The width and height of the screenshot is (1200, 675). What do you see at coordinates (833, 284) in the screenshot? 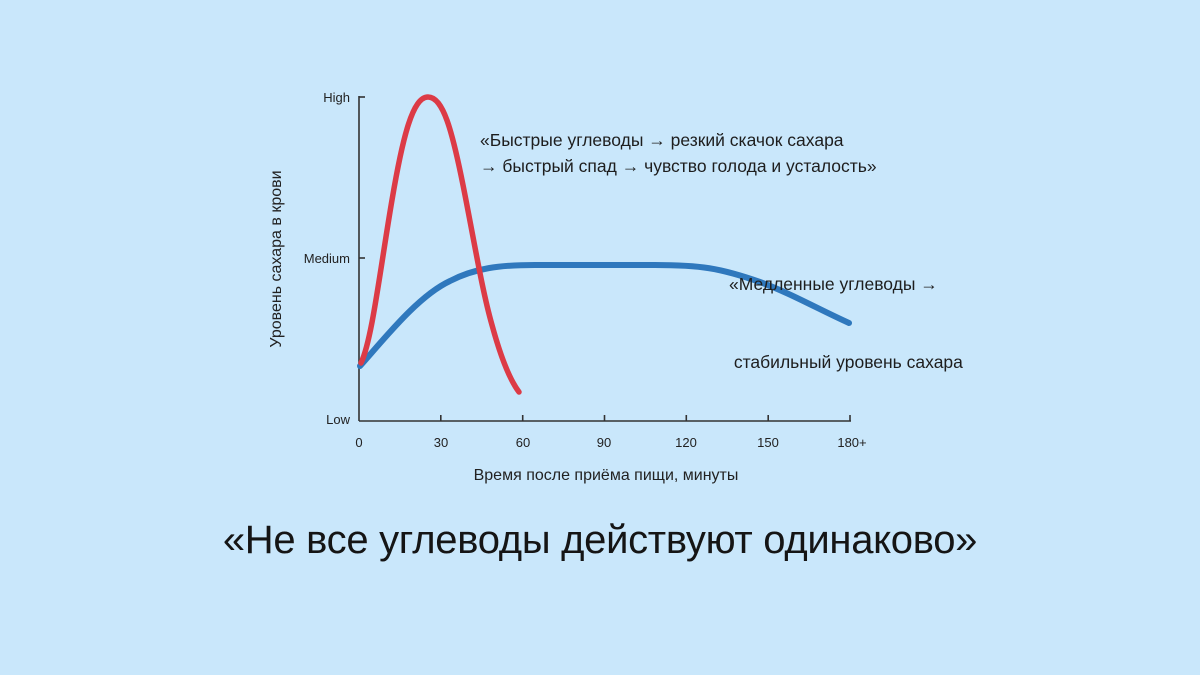
I see `slow-carbs-annotation-line1: «Медленные углеводы →` at bounding box center [833, 284].